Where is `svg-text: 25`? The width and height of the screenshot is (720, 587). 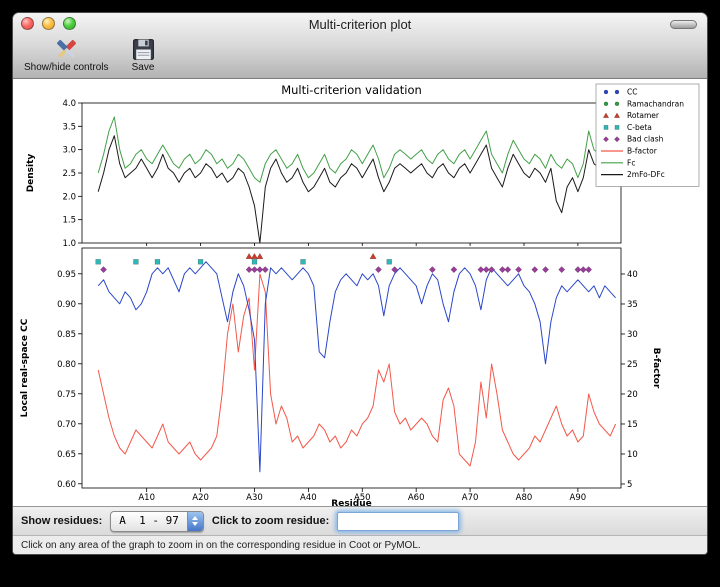 svg-text: 25 is located at coordinates (632, 365).